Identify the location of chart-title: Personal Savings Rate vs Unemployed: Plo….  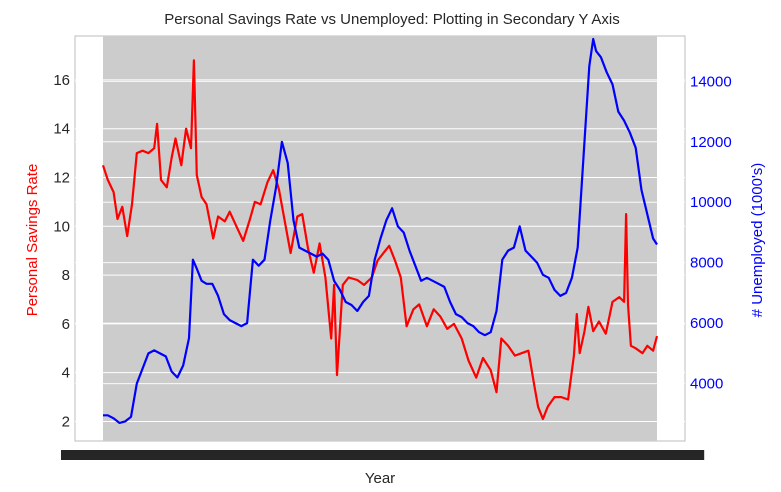
(392, 19).